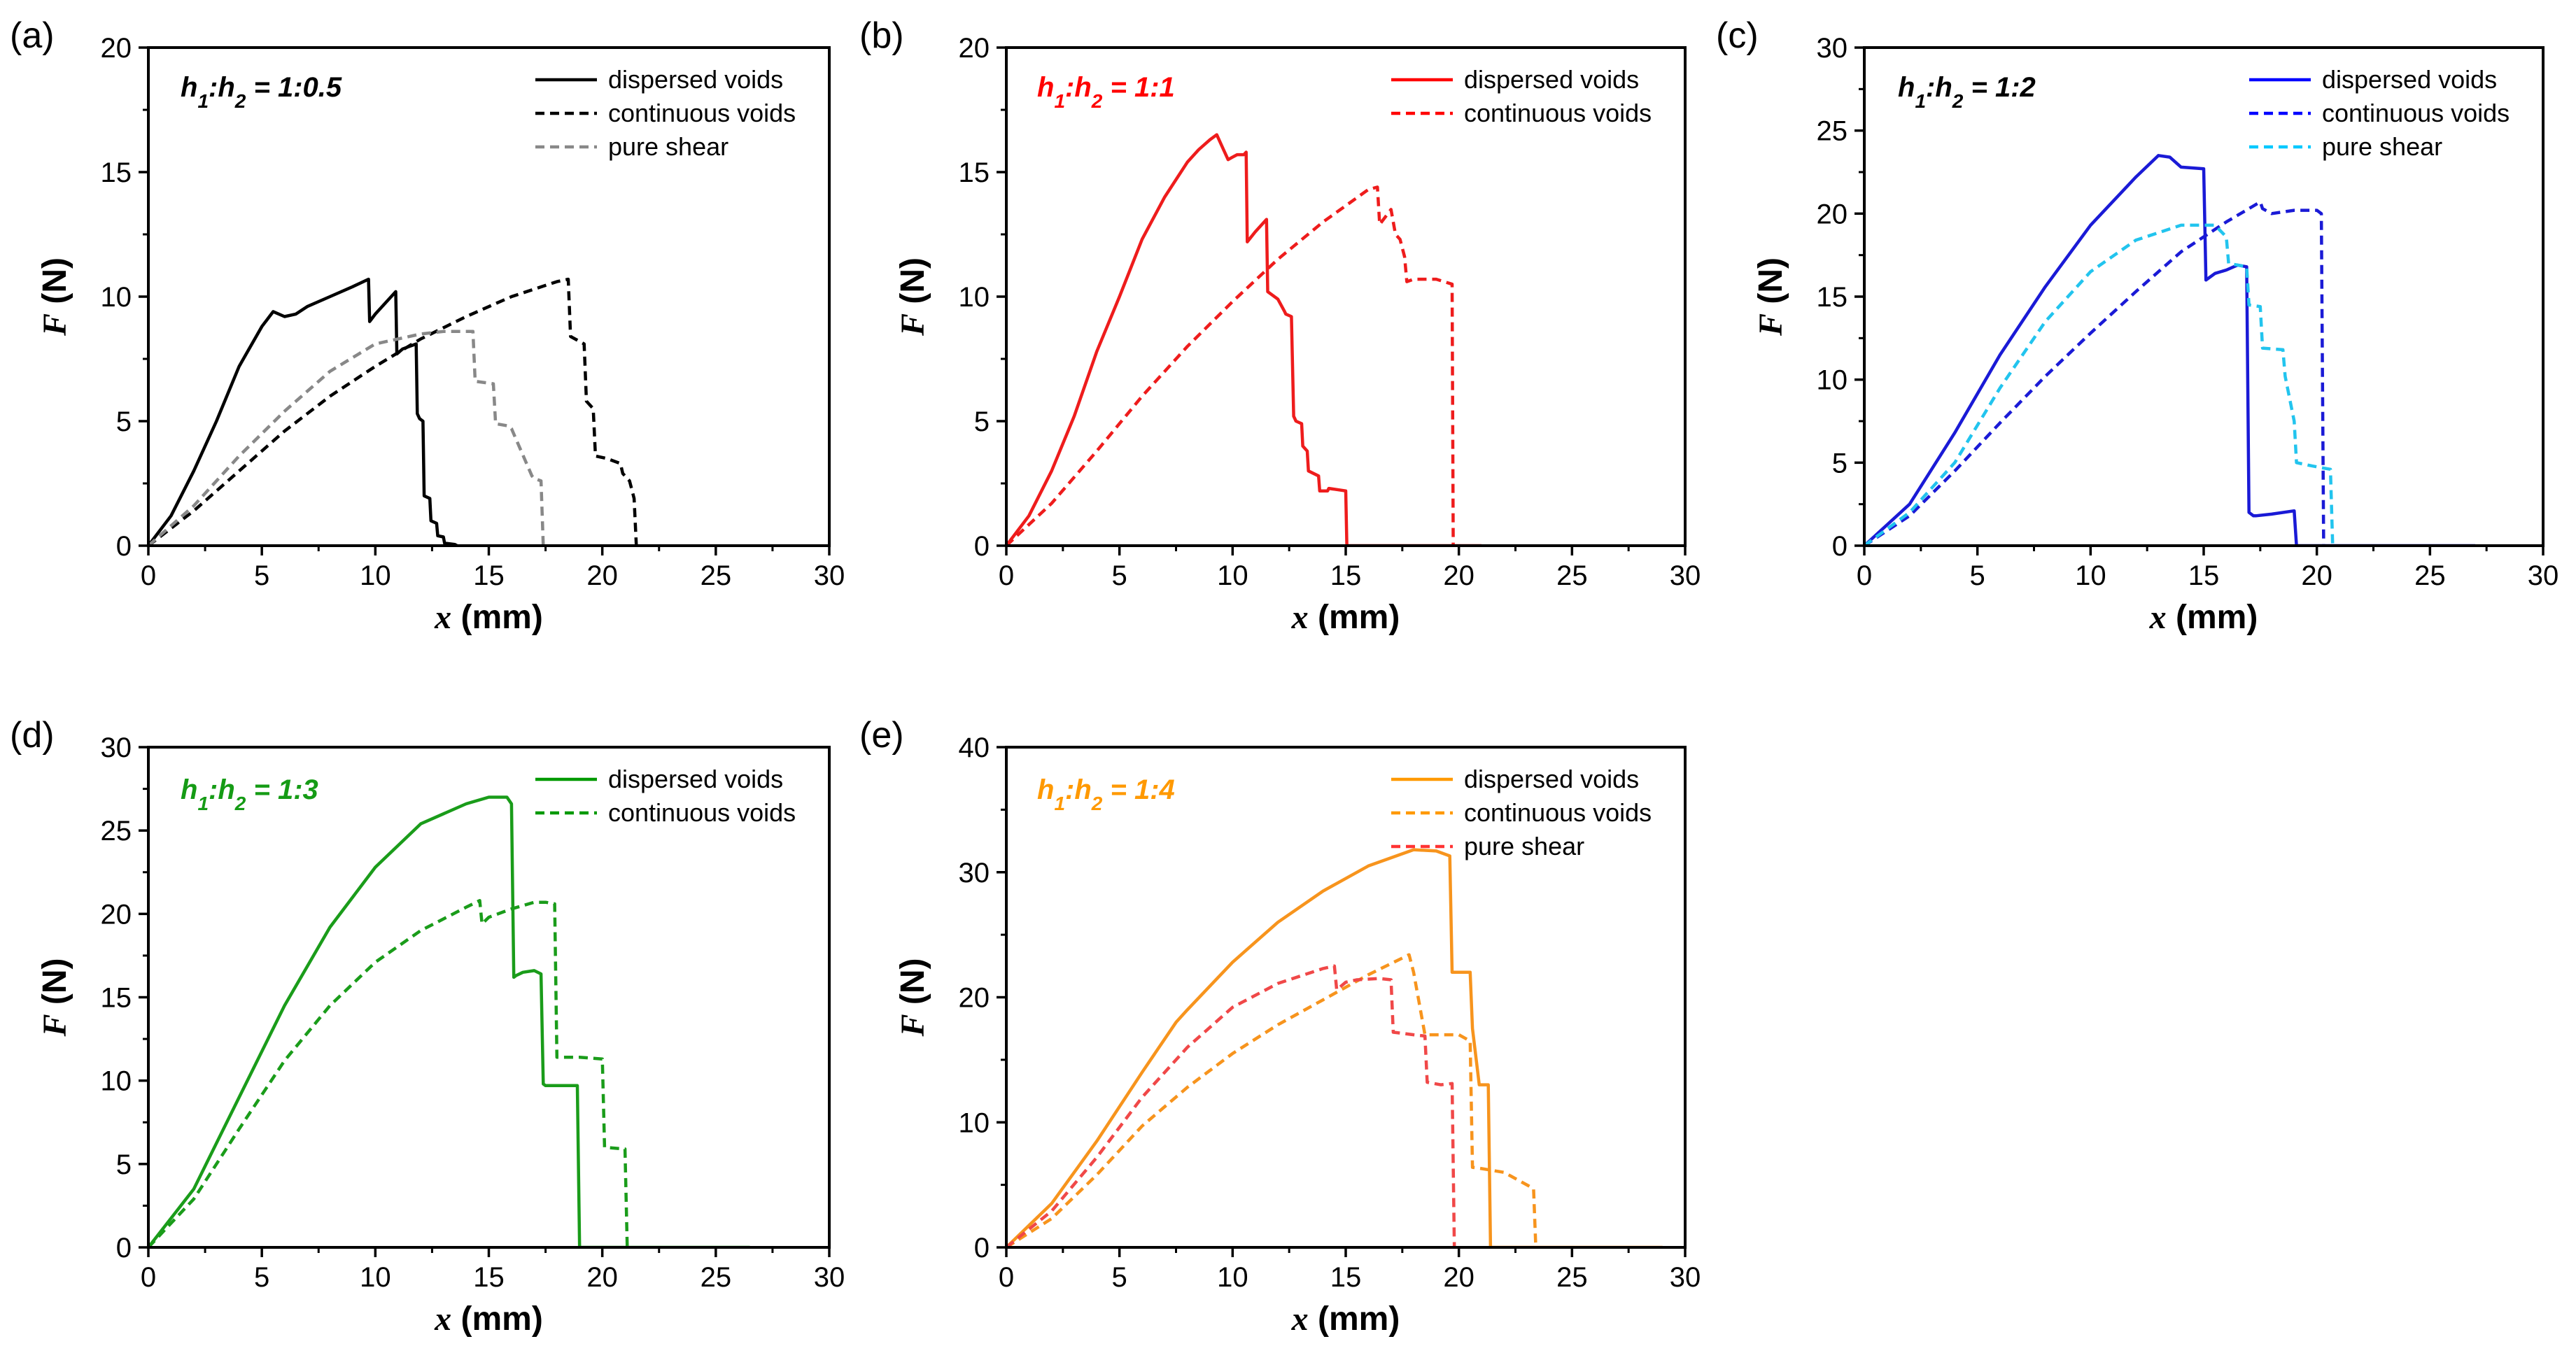  Describe the element at coordinates (32, 735) in the screenshot. I see `panel-label: (d)` at that location.